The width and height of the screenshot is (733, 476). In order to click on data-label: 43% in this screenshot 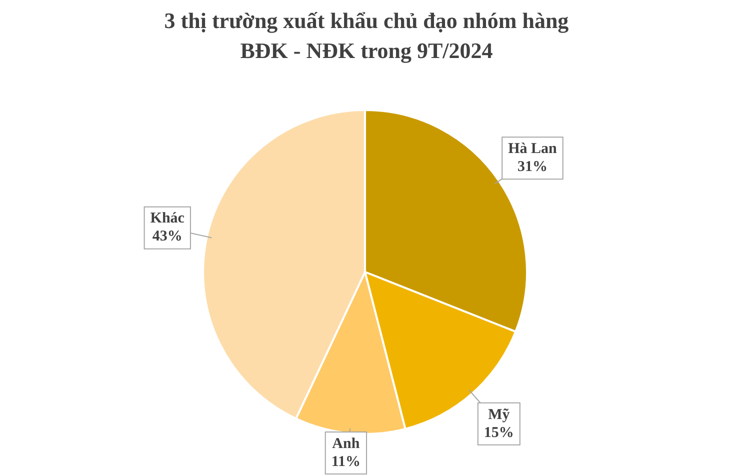, I will do `click(167, 236)`.